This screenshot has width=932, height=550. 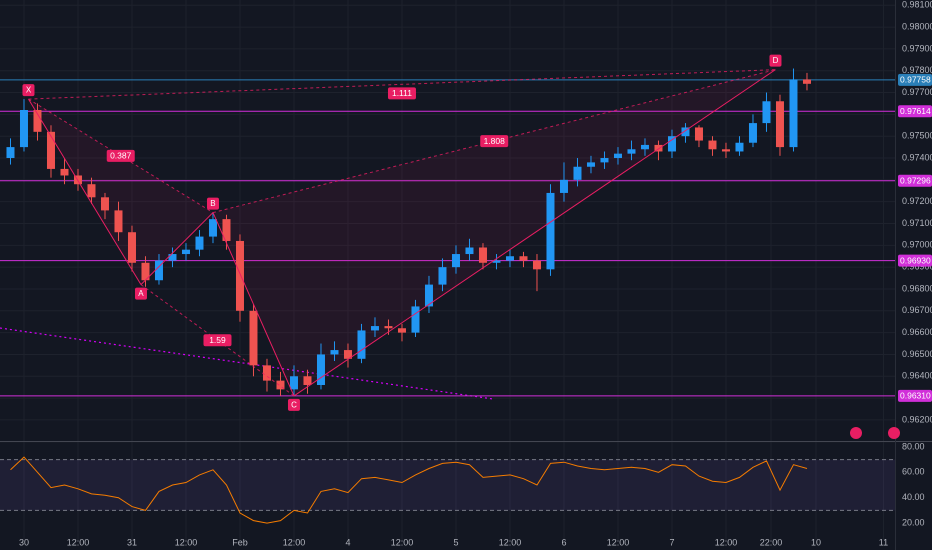 What do you see at coordinates (917, 26) in the screenshot?
I see `y-tick-label: 0.98000` at bounding box center [917, 26].